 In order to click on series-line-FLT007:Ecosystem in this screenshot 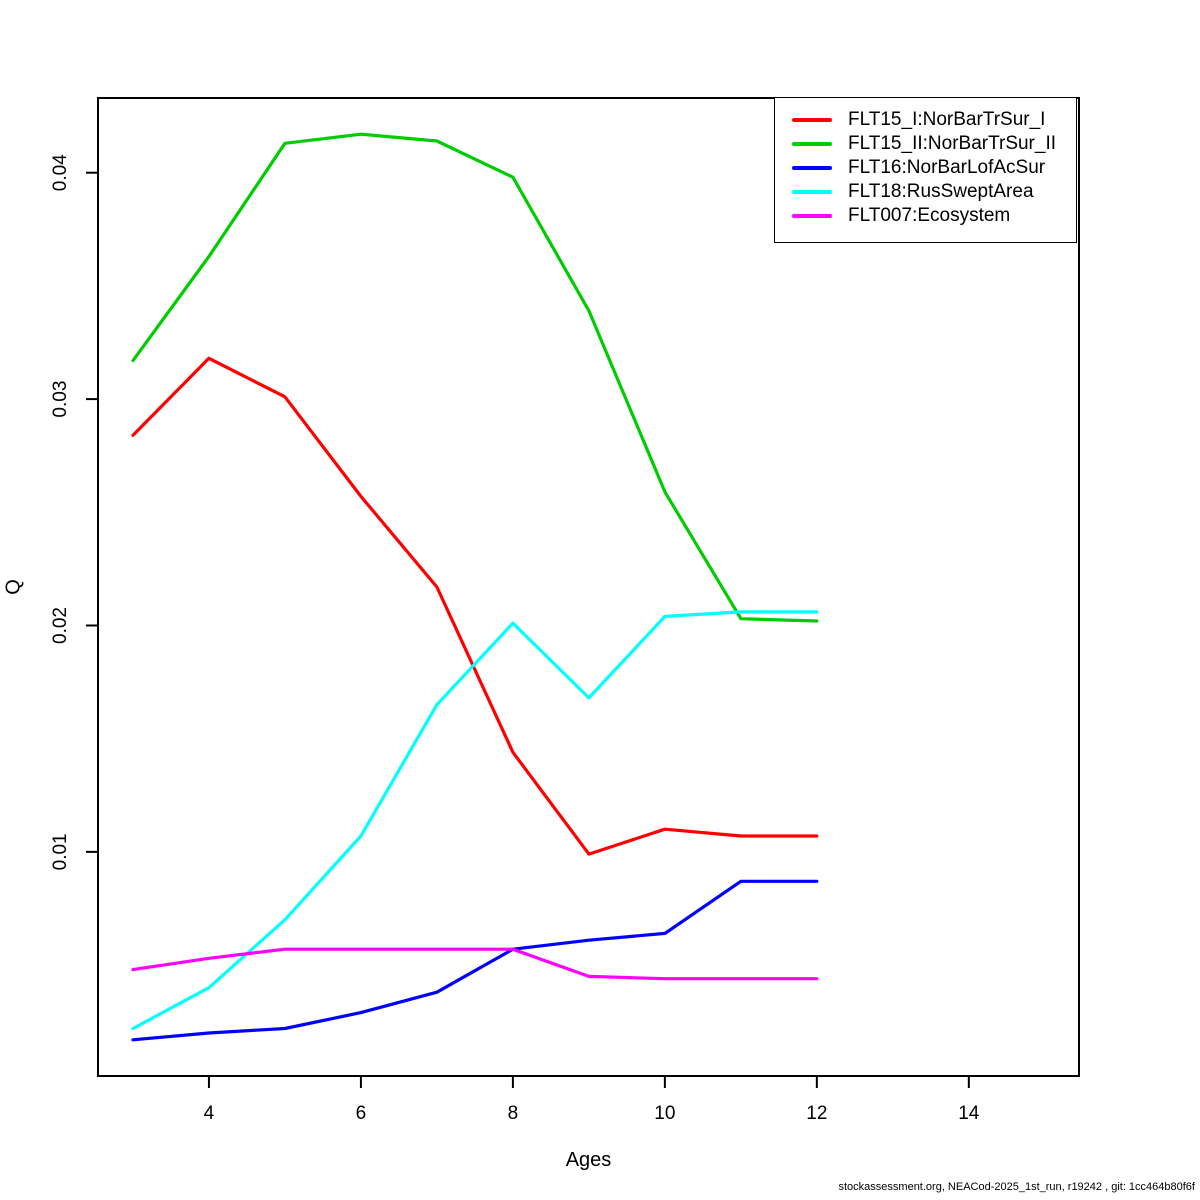, I will do `click(475, 964)`.